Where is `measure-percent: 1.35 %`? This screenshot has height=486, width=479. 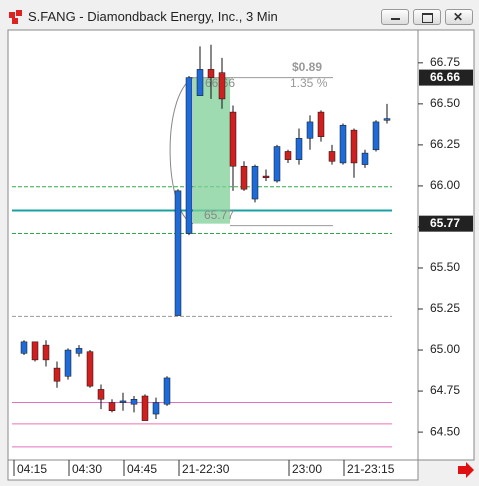
measure-percent: 1.35 % is located at coordinates (309, 83).